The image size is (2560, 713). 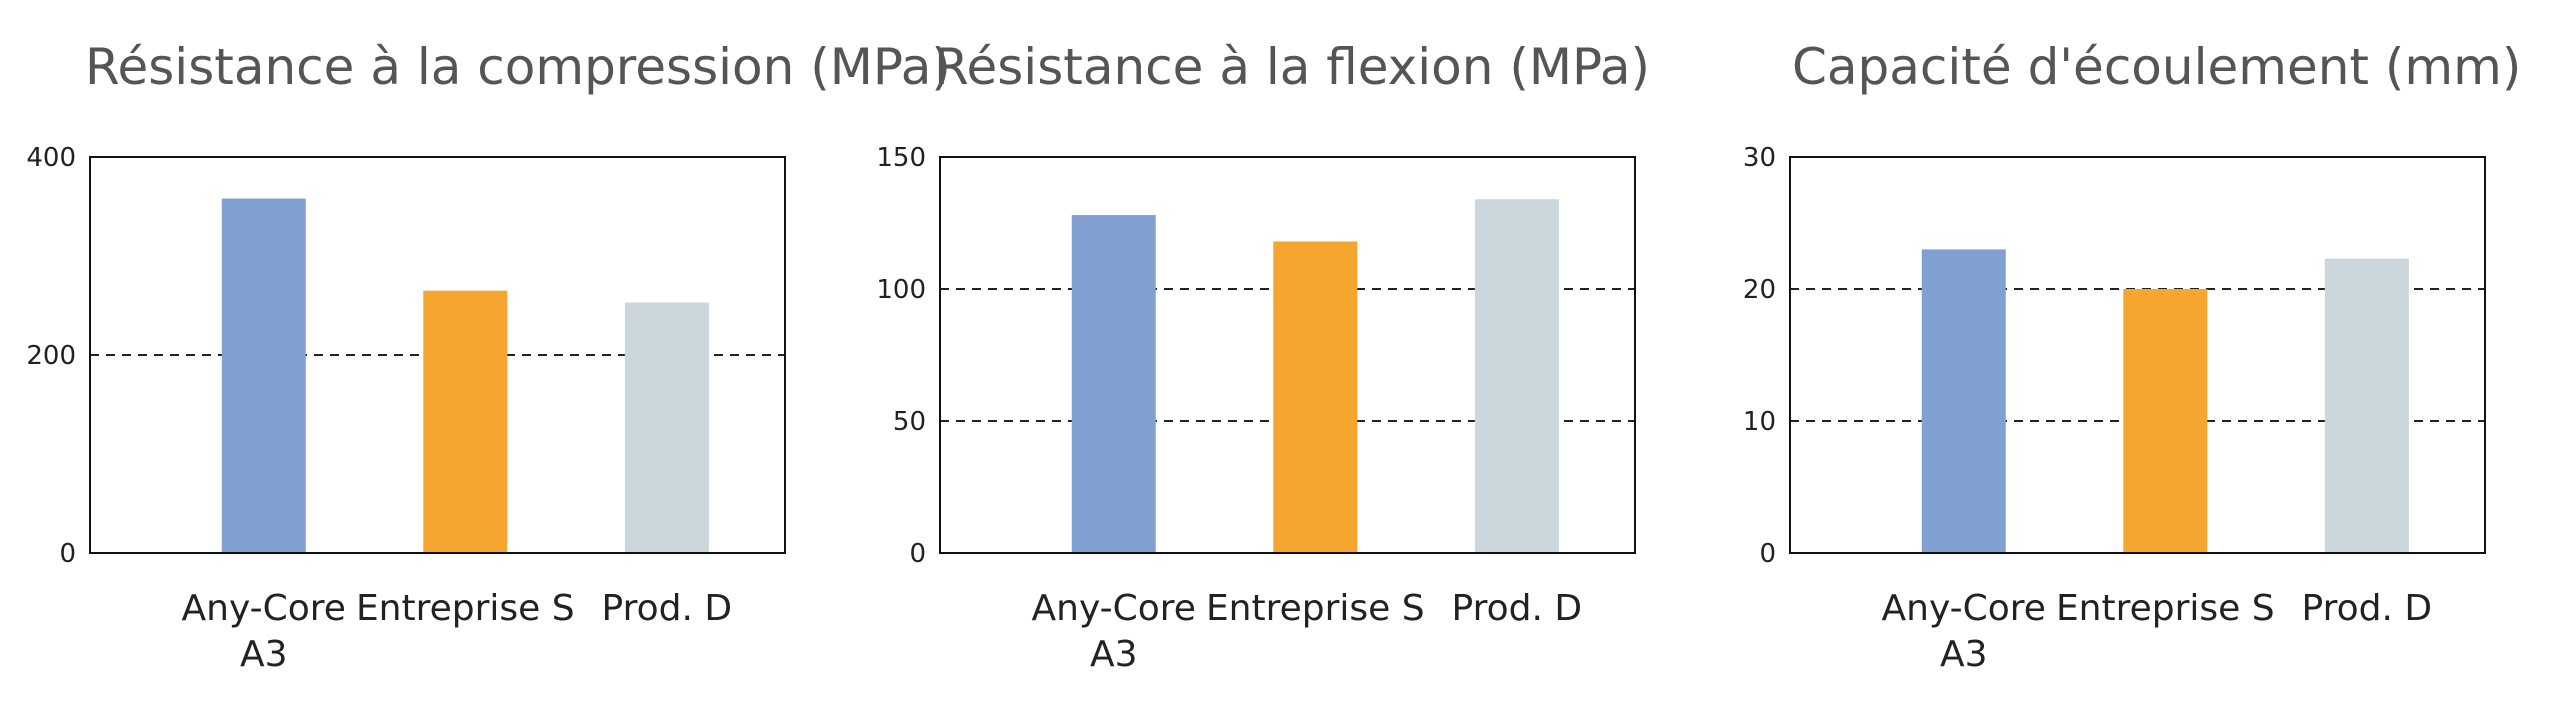 What do you see at coordinates (901, 158) in the screenshot?
I see `y-tick-label: 150` at bounding box center [901, 158].